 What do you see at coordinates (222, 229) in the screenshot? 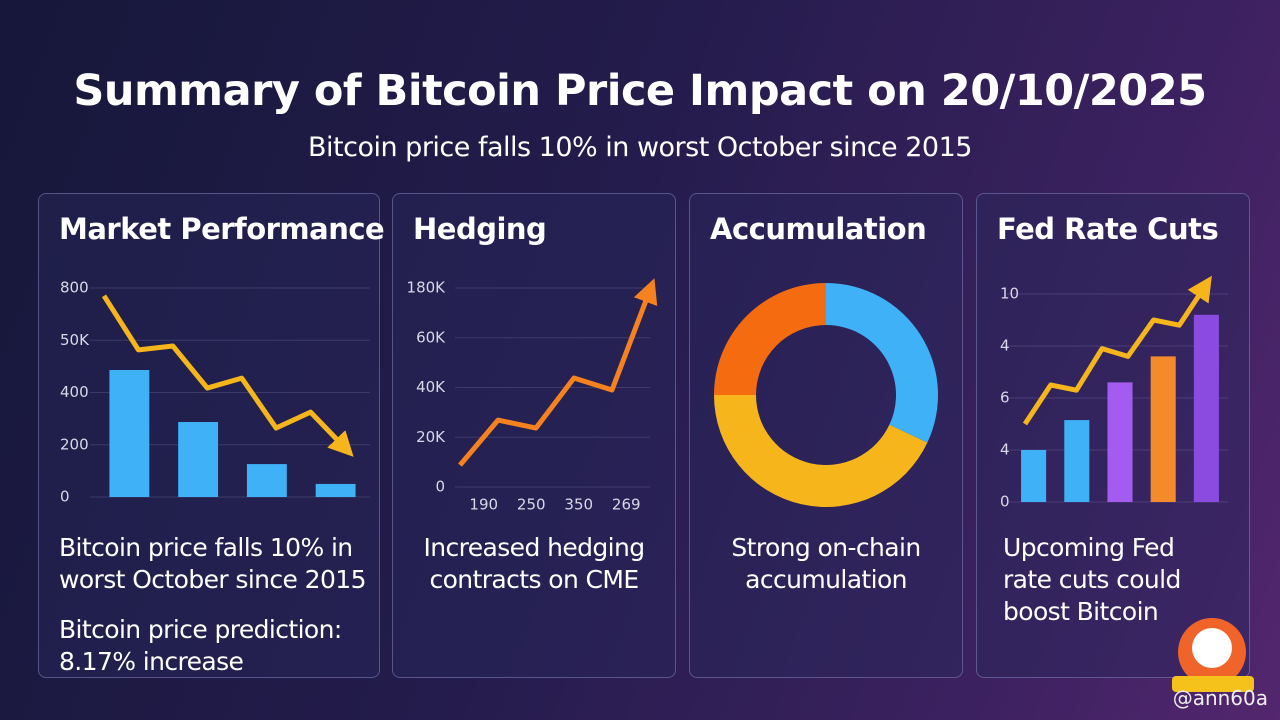
I see `panel-heading: Market Performance` at bounding box center [222, 229].